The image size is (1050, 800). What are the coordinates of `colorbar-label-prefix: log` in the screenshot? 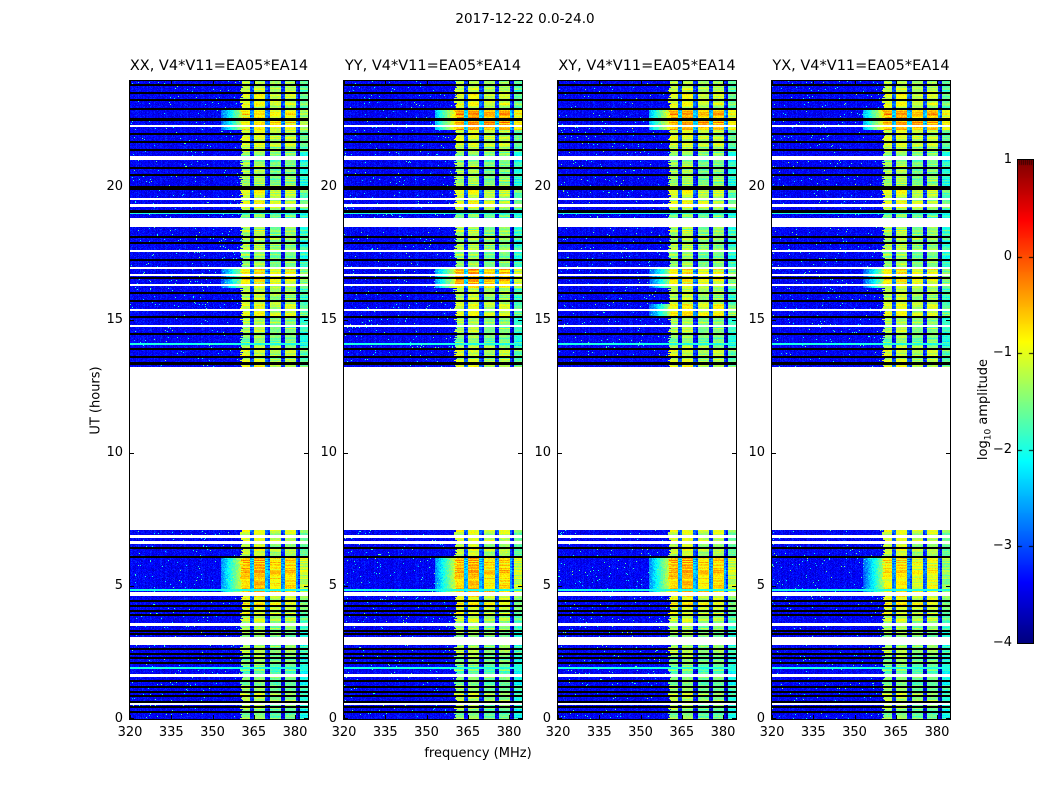 It's located at (983, 450).